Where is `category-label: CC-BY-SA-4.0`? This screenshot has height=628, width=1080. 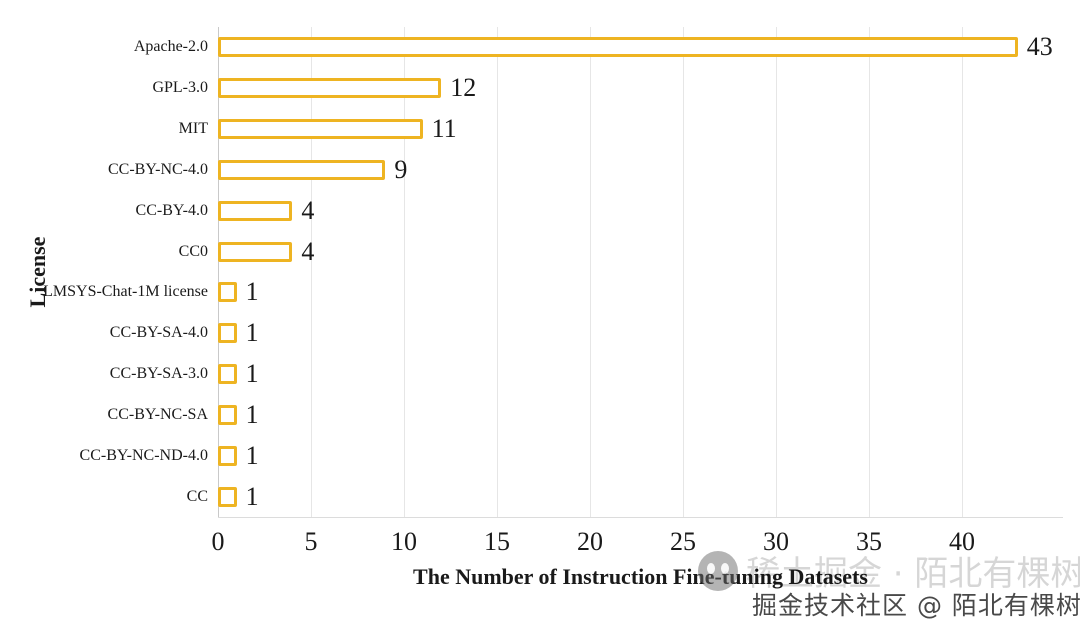 category-label: CC-BY-SA-4.0 is located at coordinates (158, 333).